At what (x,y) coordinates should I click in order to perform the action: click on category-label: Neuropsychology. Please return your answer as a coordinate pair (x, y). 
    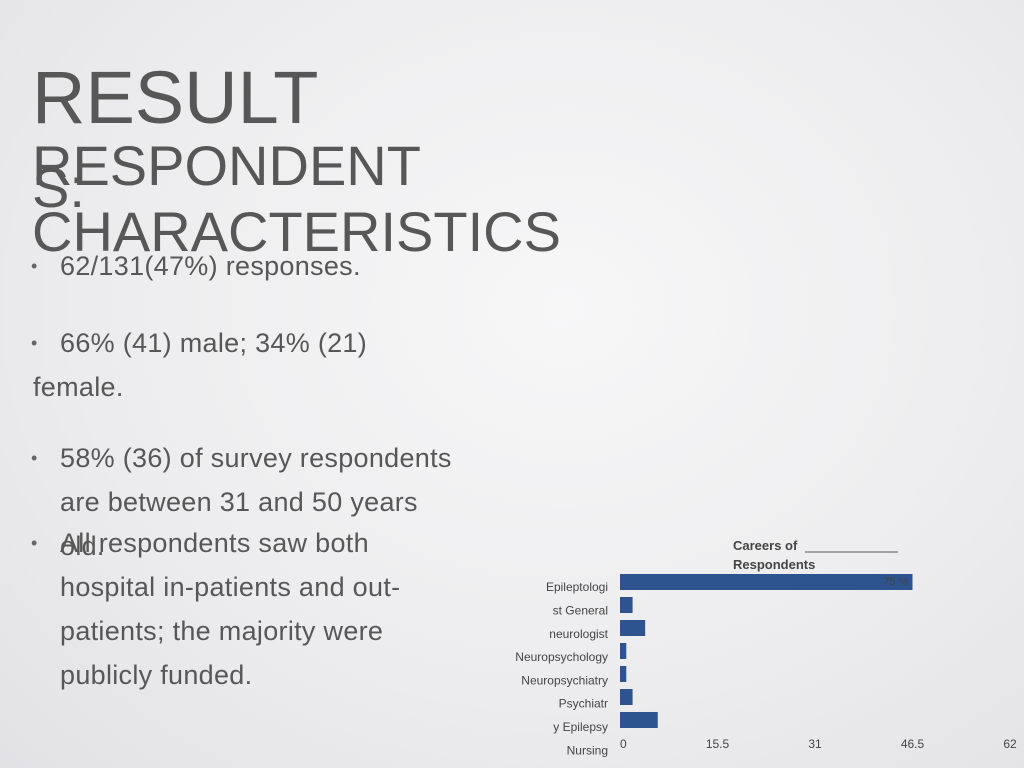
    Looking at the image, I should click on (561, 657).